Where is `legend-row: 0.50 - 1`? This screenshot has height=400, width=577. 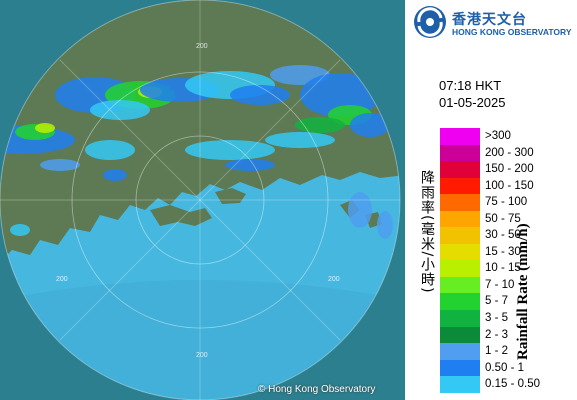 legend-row: 0.50 - 1 is located at coordinates (507, 368).